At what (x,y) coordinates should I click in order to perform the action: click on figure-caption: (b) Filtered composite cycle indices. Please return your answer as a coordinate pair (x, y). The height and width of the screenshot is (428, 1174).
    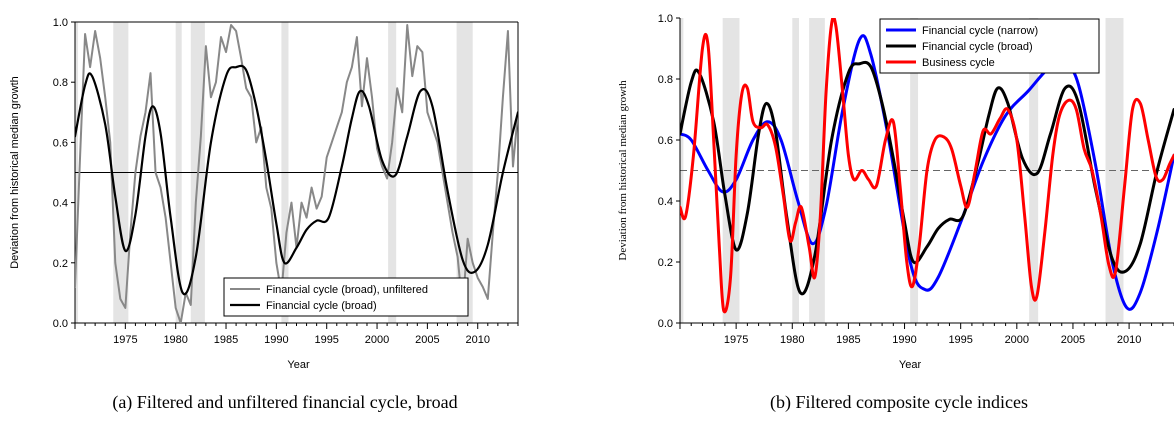
    Looking at the image, I should click on (899, 402).